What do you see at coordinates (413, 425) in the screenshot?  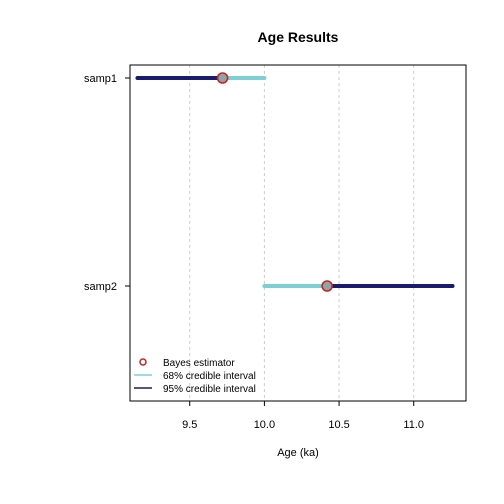 I see `x-tick-label: 11.0` at bounding box center [413, 425].